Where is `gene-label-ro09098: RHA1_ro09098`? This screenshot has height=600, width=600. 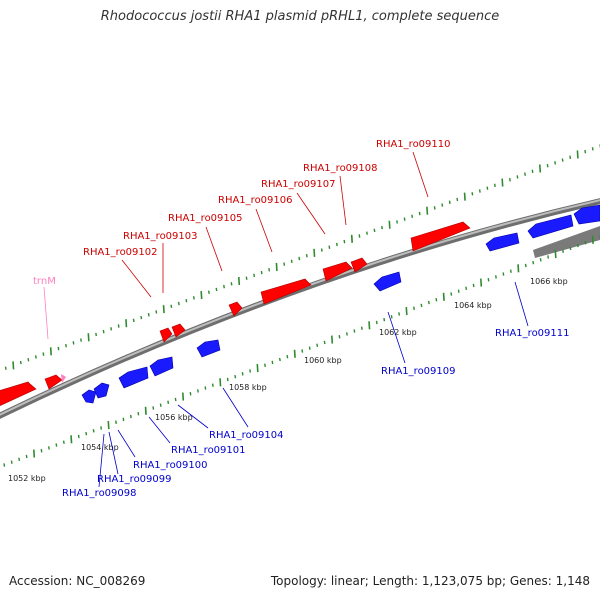
gene-label-ro09098: RHA1_ro09098 is located at coordinates (99, 493).